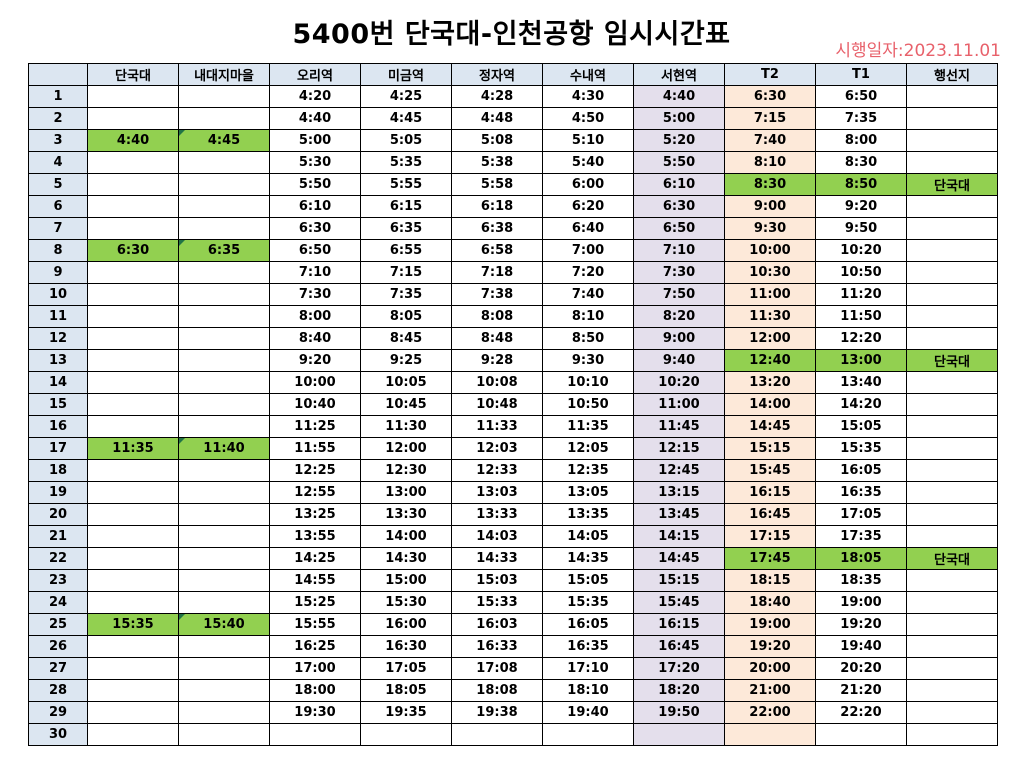 The image size is (1023, 784). I want to click on time-cell: 4:28, so click(497, 96).